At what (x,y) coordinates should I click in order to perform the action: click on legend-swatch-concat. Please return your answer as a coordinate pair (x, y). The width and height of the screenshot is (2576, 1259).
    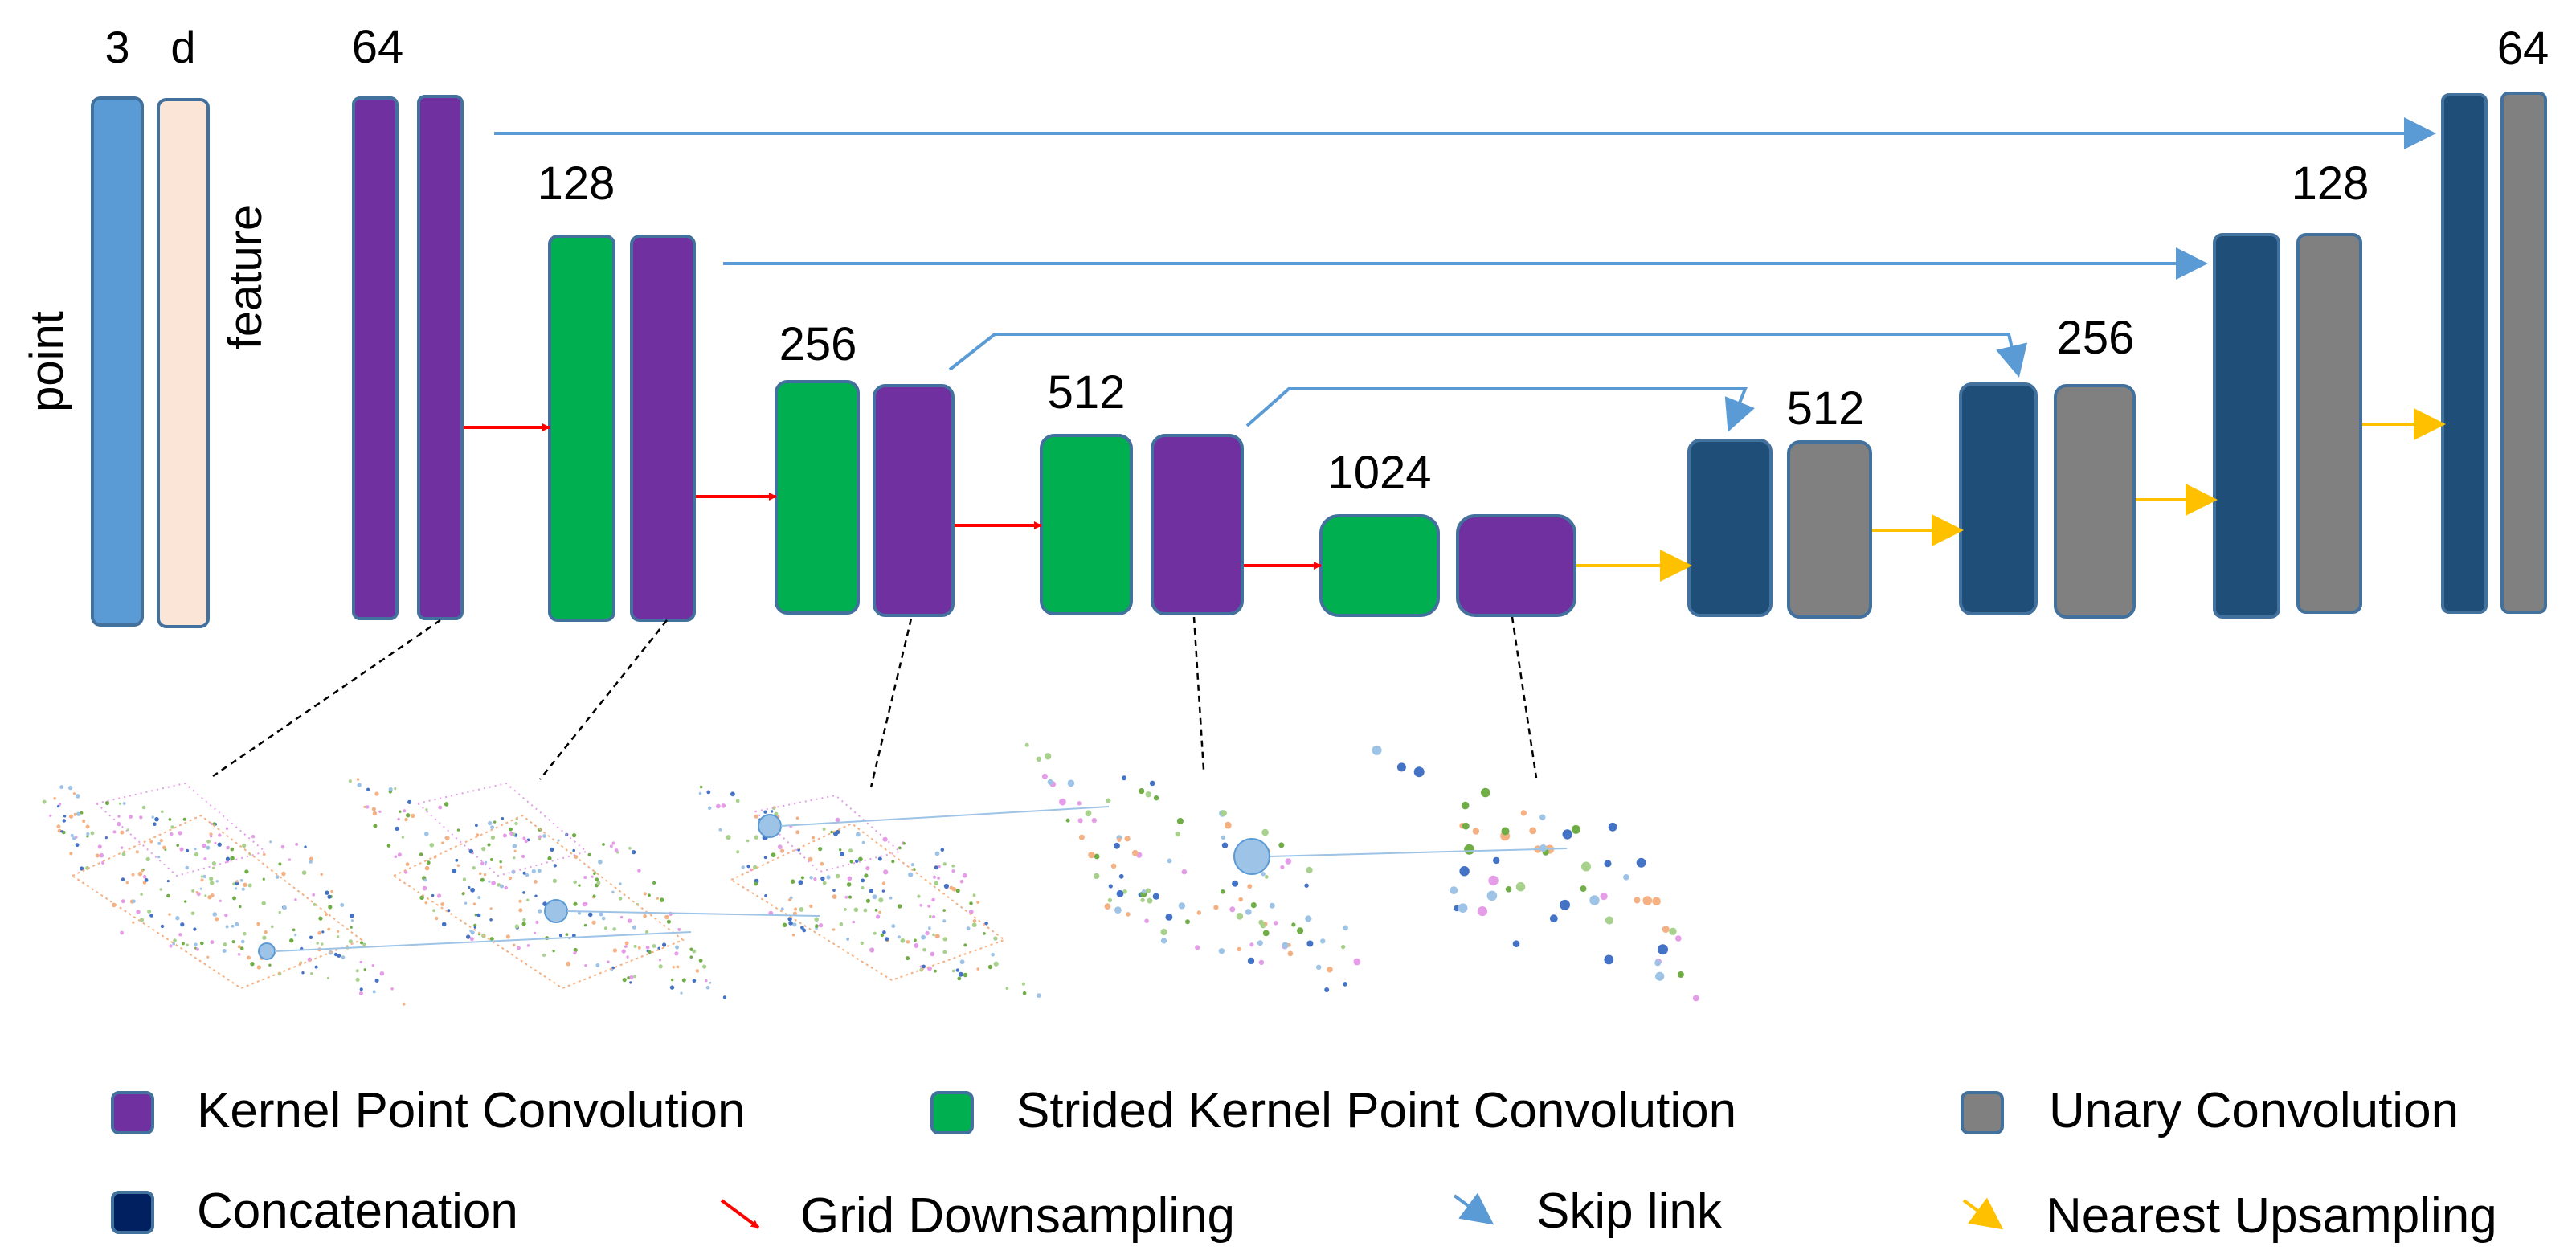
    Looking at the image, I should click on (132, 1212).